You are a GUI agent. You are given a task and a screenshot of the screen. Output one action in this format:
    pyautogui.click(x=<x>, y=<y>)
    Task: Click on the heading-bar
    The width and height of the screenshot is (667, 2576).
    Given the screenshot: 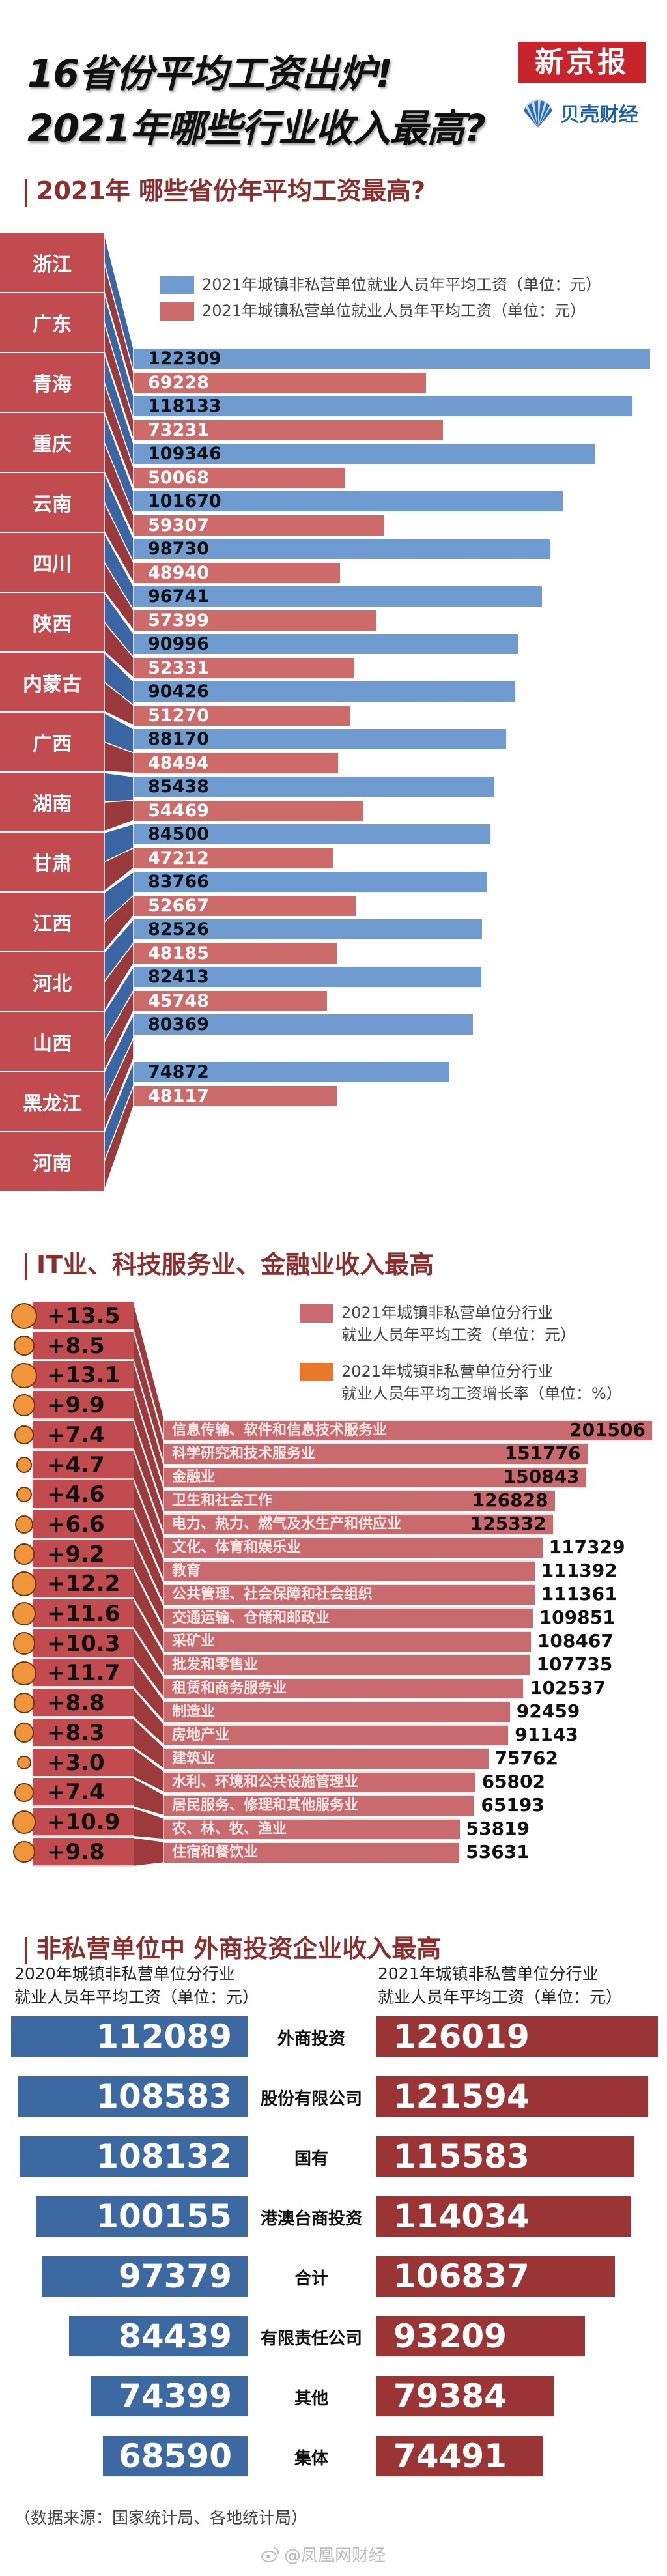 What is the action you would take?
    pyautogui.click(x=26, y=193)
    